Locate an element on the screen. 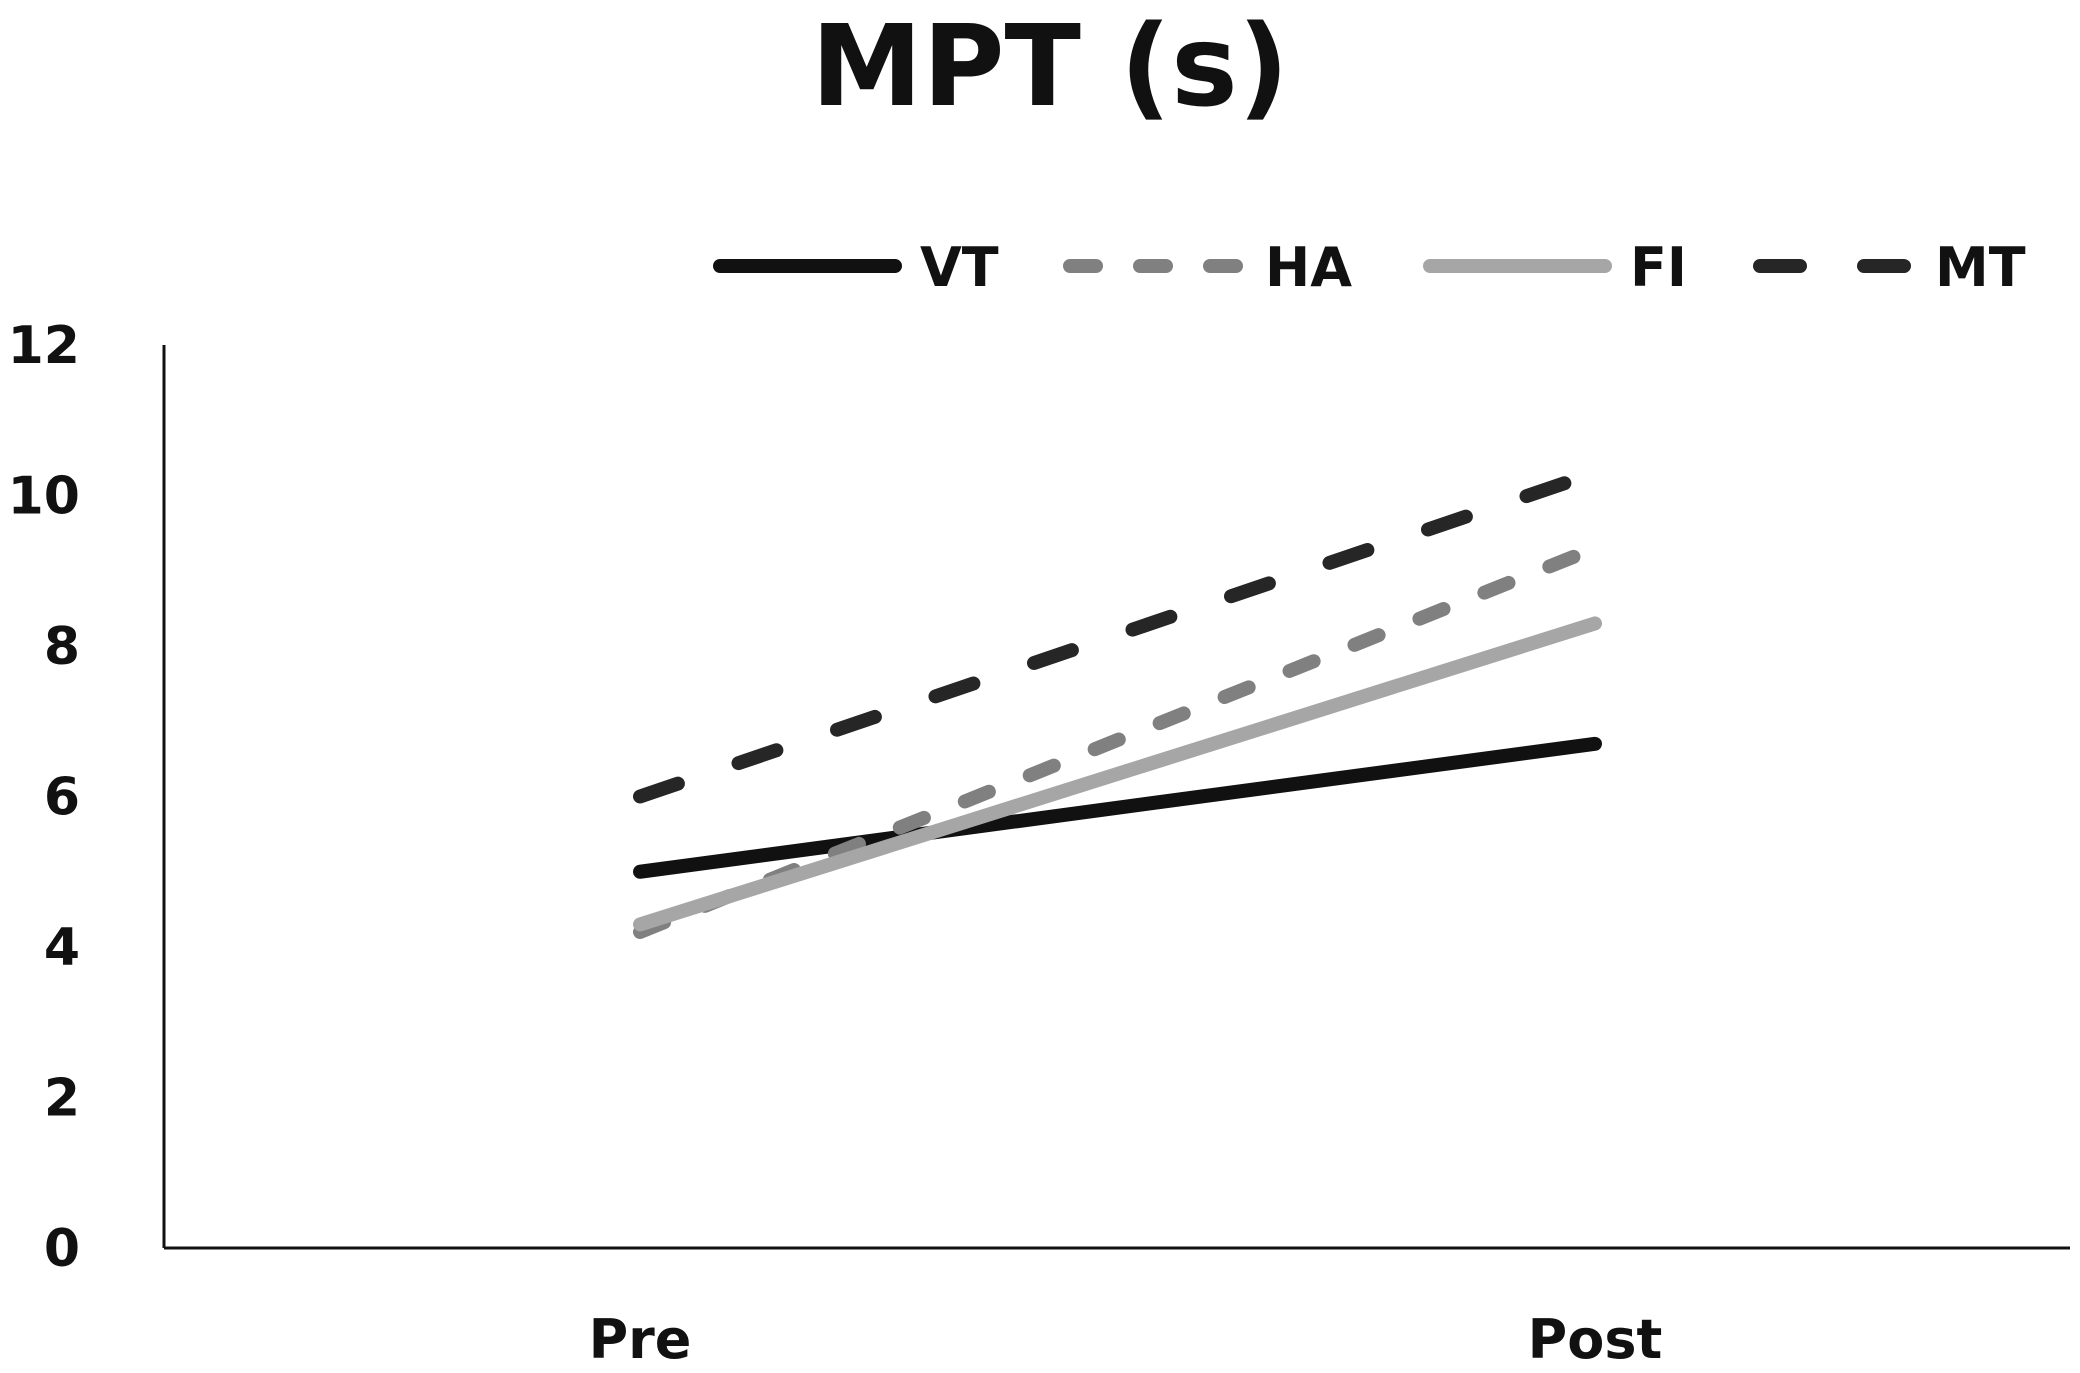  chart-title: MPT (s) is located at coordinates (1050, 67).